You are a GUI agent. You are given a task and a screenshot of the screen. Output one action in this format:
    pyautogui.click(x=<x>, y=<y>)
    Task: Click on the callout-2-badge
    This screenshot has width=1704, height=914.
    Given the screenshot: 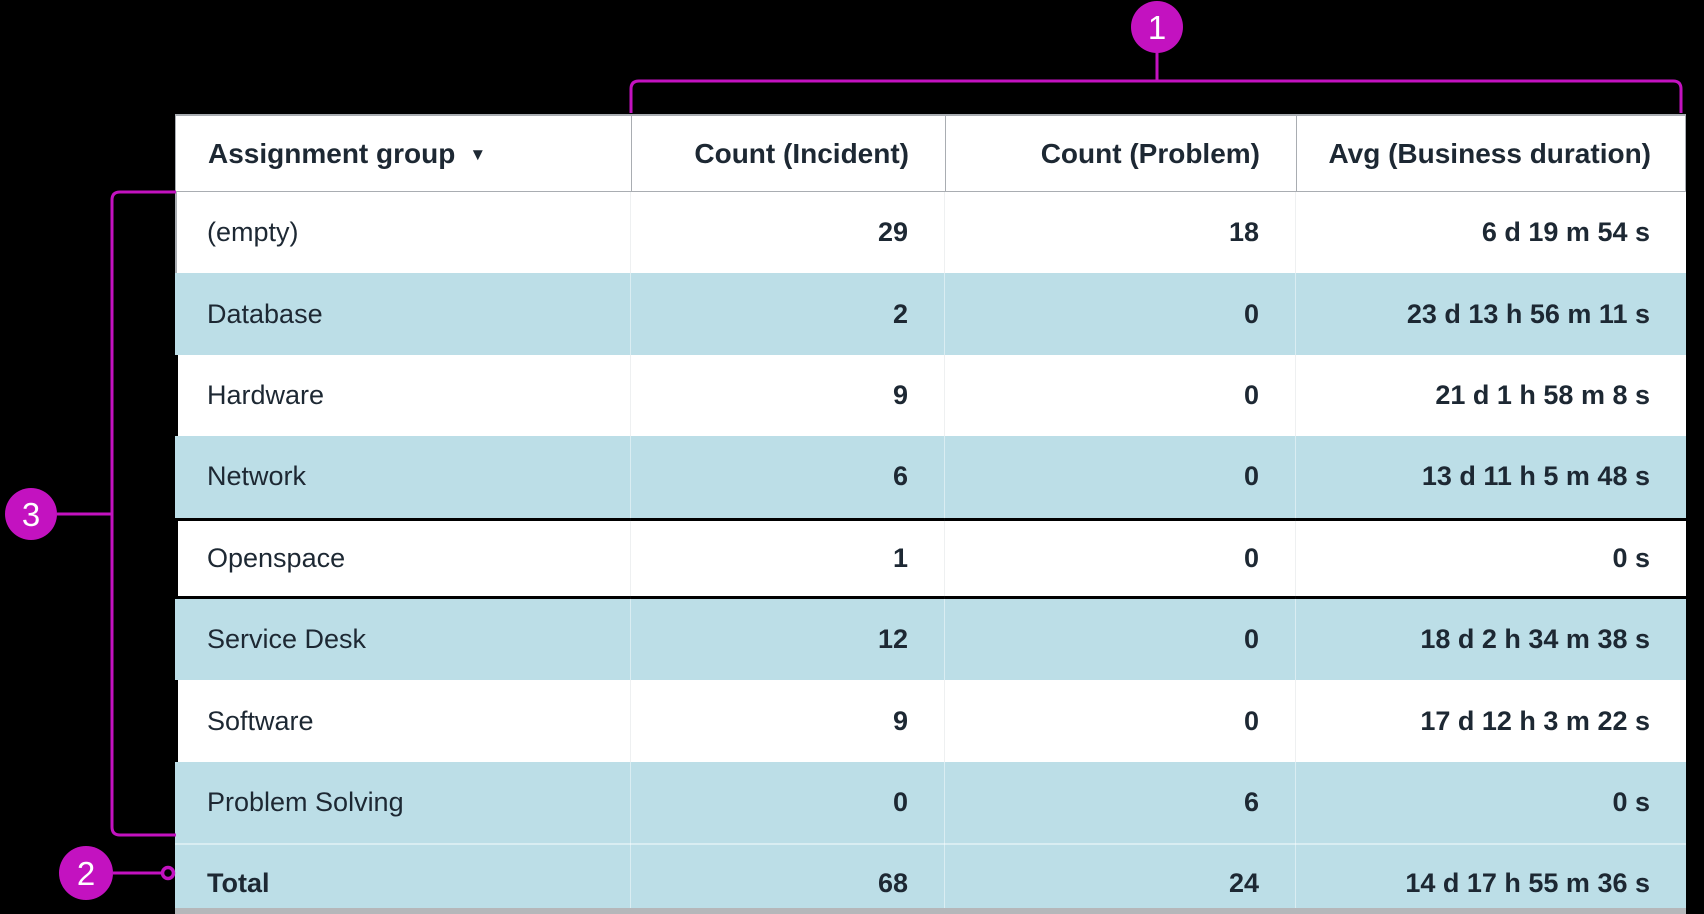 What is the action you would take?
    pyautogui.click(x=86, y=873)
    